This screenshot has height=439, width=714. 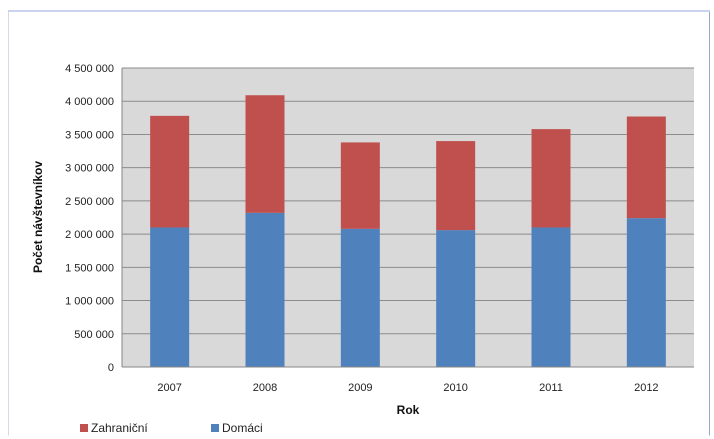 What do you see at coordinates (94, 335) in the screenshot?
I see `y-tick-label: 500 000` at bounding box center [94, 335].